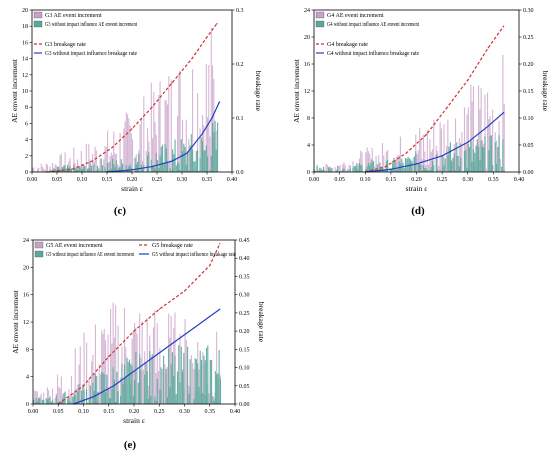 This screenshot has width=550, height=456. What do you see at coordinates (240, 65) in the screenshot?
I see `y2-tick-label: 0.2` at bounding box center [240, 65].